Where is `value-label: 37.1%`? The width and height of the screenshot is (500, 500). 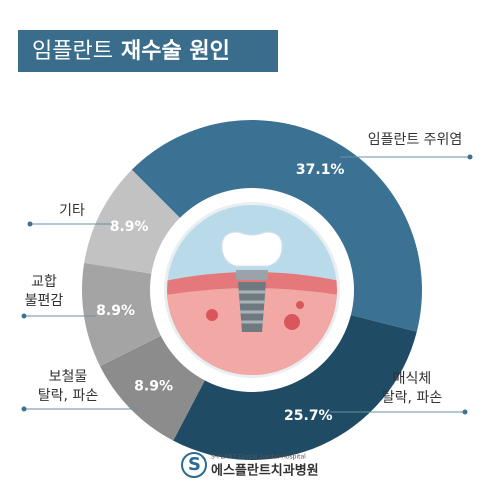
value-label: 37.1% is located at coordinates (320, 170).